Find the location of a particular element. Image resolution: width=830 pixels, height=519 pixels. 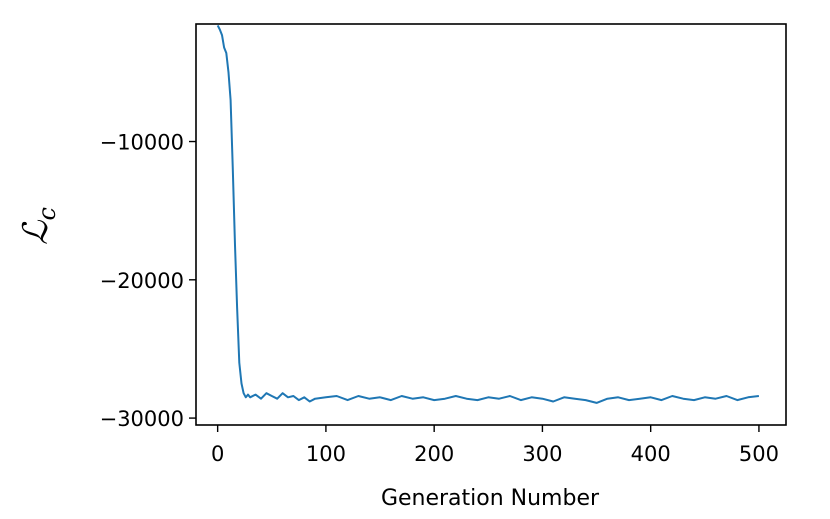

y-axis-label-subscript: c is located at coordinates (47, 213).